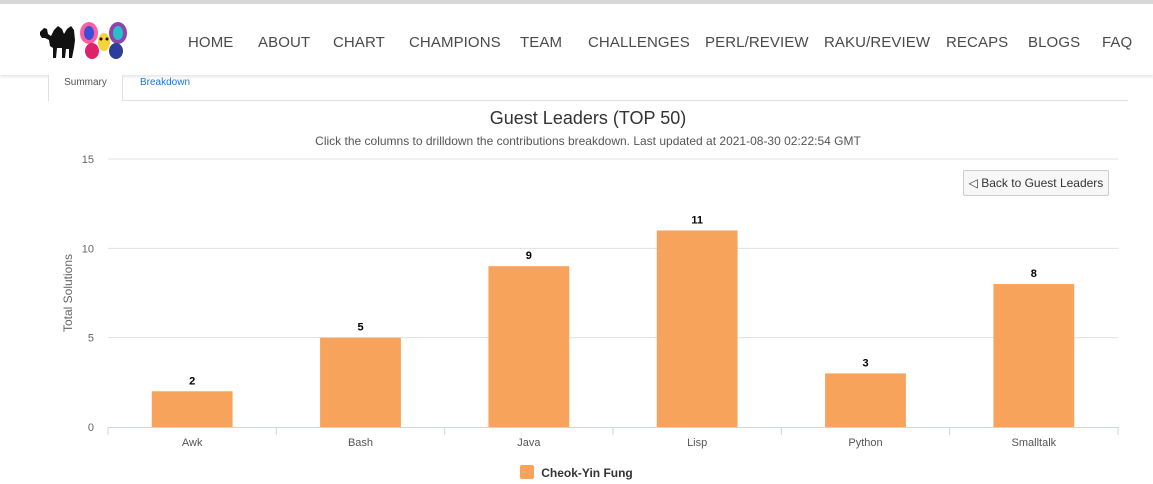 This screenshot has height=484, width=1153. I want to click on x-axis: Awk Bash Java Lisp Python Smalltalk, so click(613, 438).